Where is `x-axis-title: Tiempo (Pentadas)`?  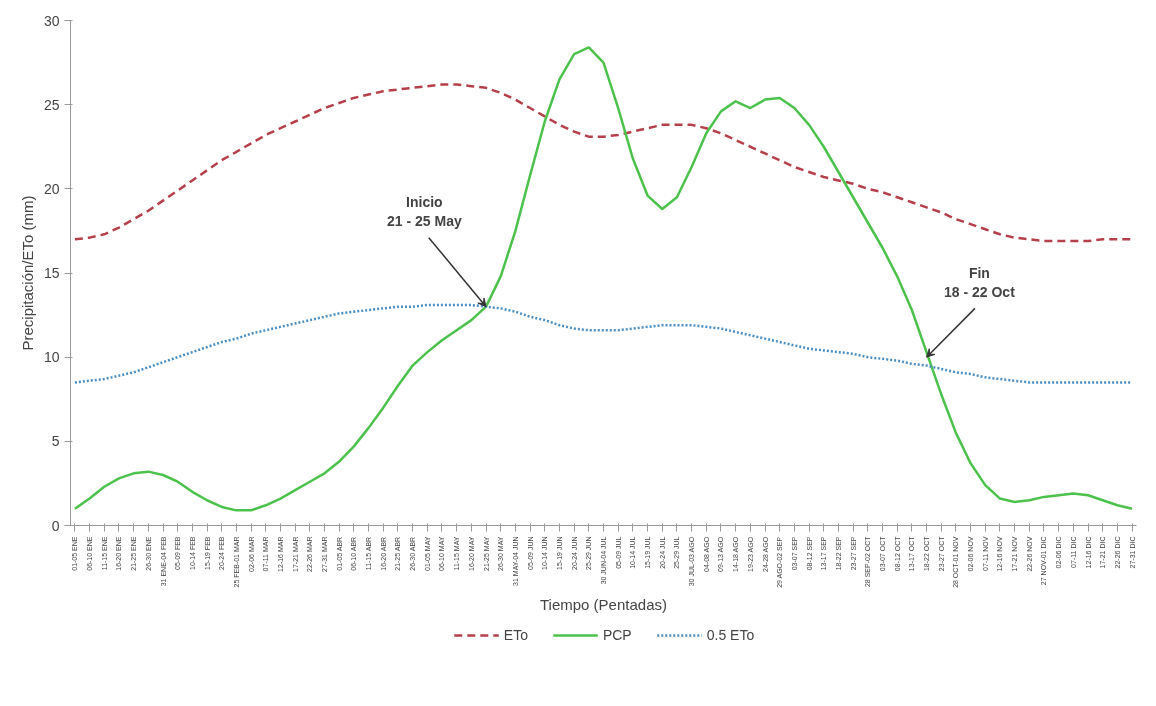 x-axis-title: Tiempo (Pentadas) is located at coordinates (604, 604).